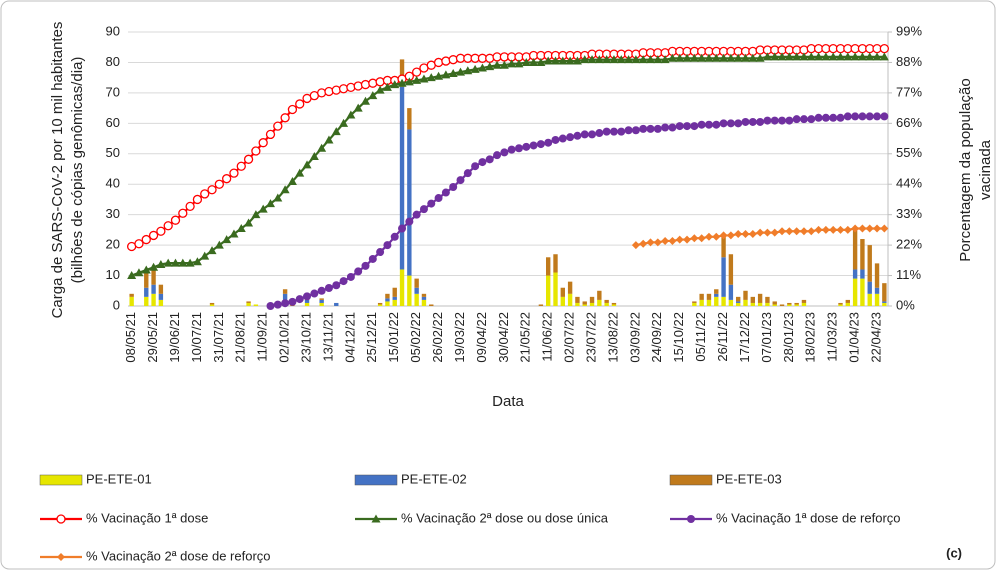 This screenshot has width=998, height=572. What do you see at coordinates (113, 30) in the screenshot?
I see `y-tick-label: 90` at bounding box center [113, 30].